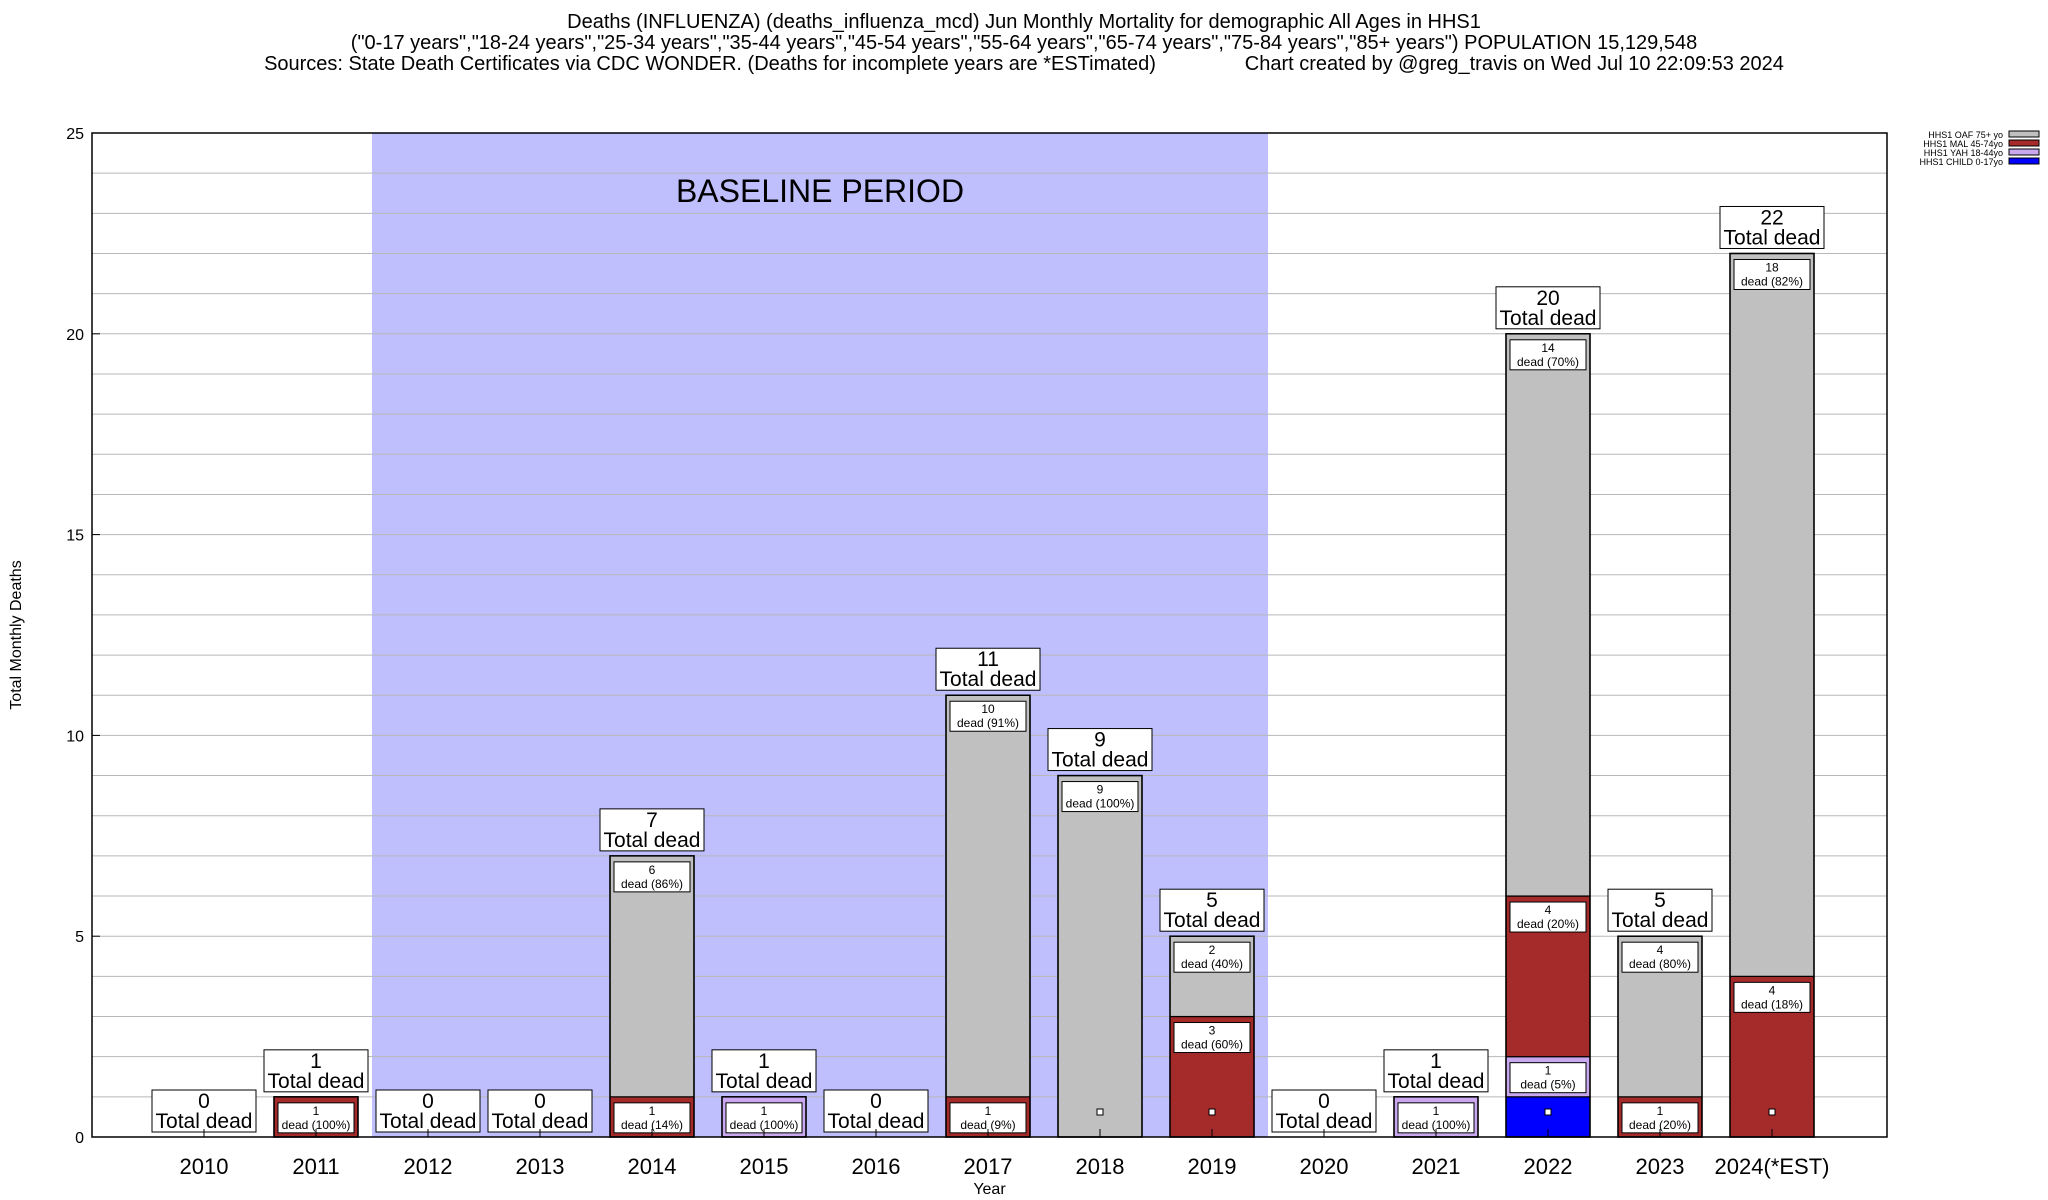 The image size is (2048, 1200). I want to click on x-tick-label: 2012, so click(428, 1166).